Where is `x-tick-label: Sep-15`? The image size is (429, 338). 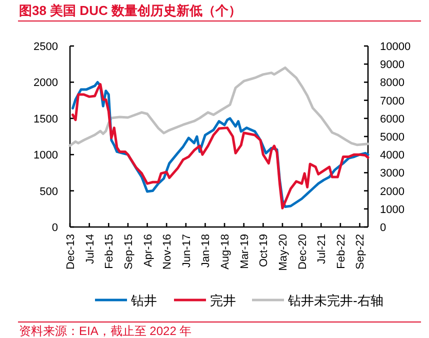
x-tick-label: Sep-15 is located at coordinates (128, 252).